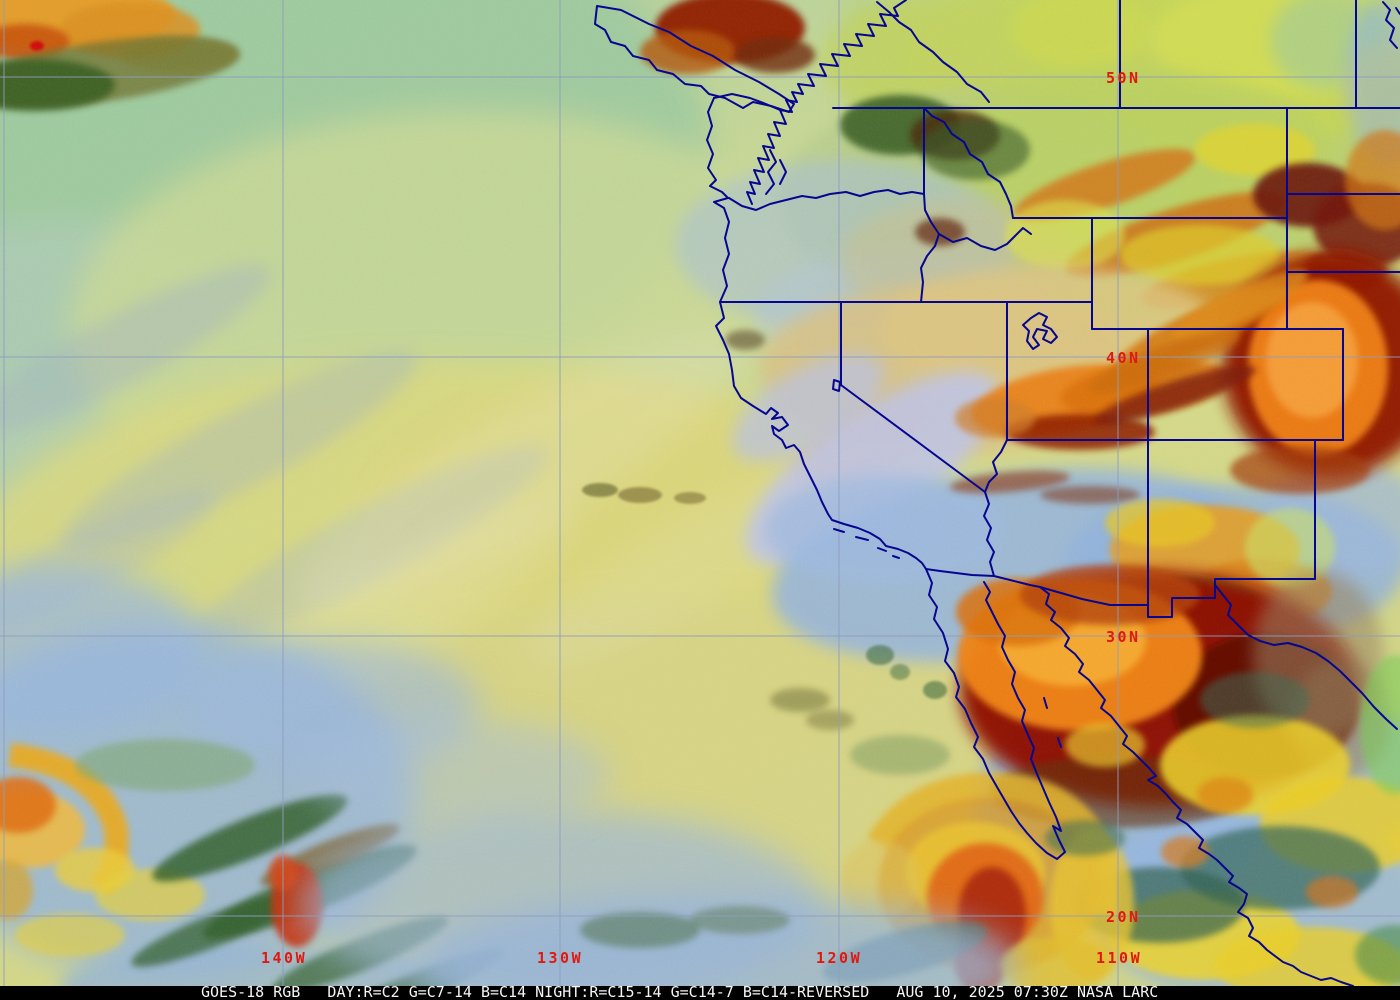  I want to click on manitoba-lakes, so click(1391, 25).